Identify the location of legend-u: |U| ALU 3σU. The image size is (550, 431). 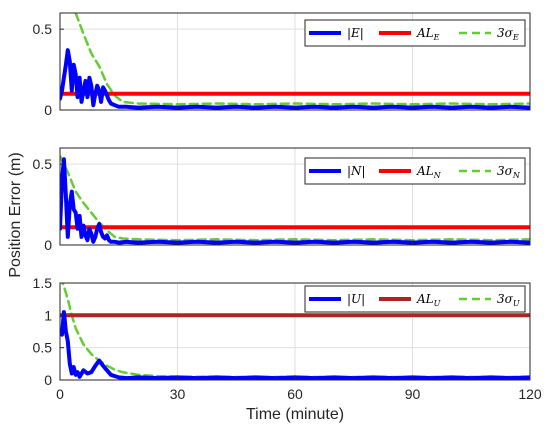
(415, 299).